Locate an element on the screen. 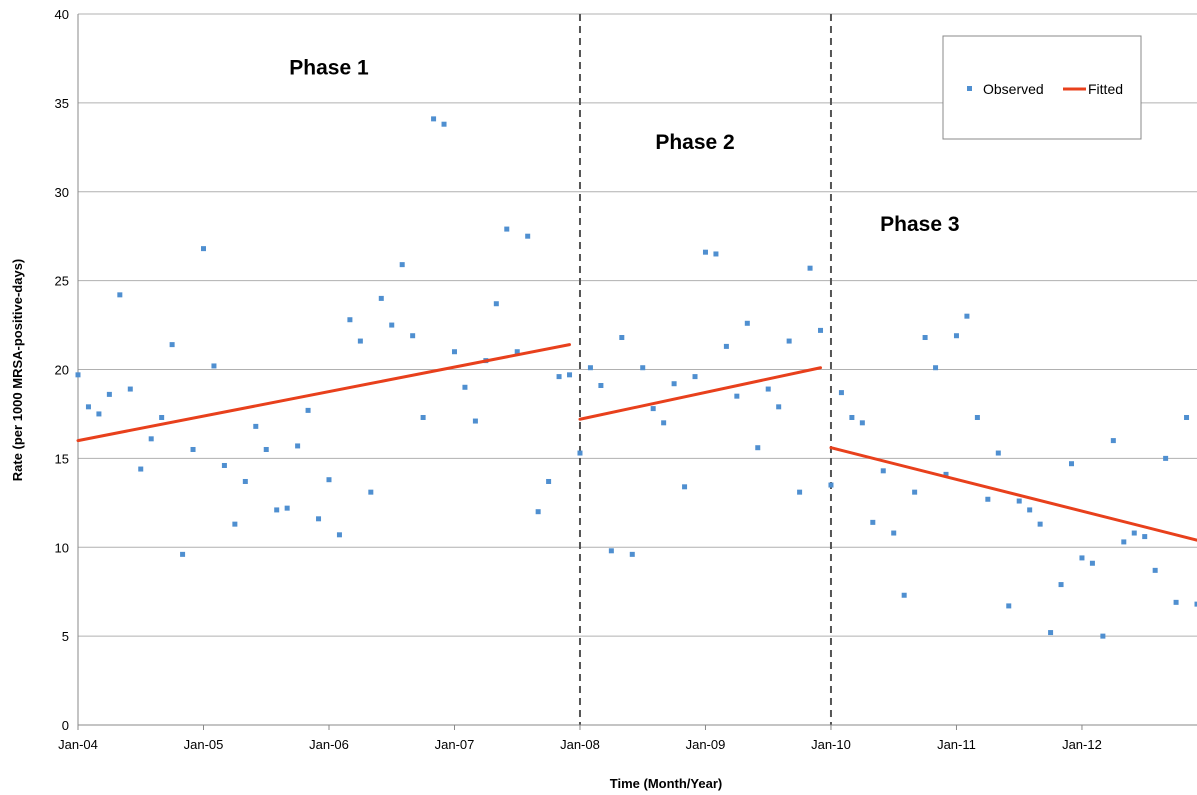 This screenshot has height=795, width=1197. phase-label: Phase 3 is located at coordinates (919, 224).